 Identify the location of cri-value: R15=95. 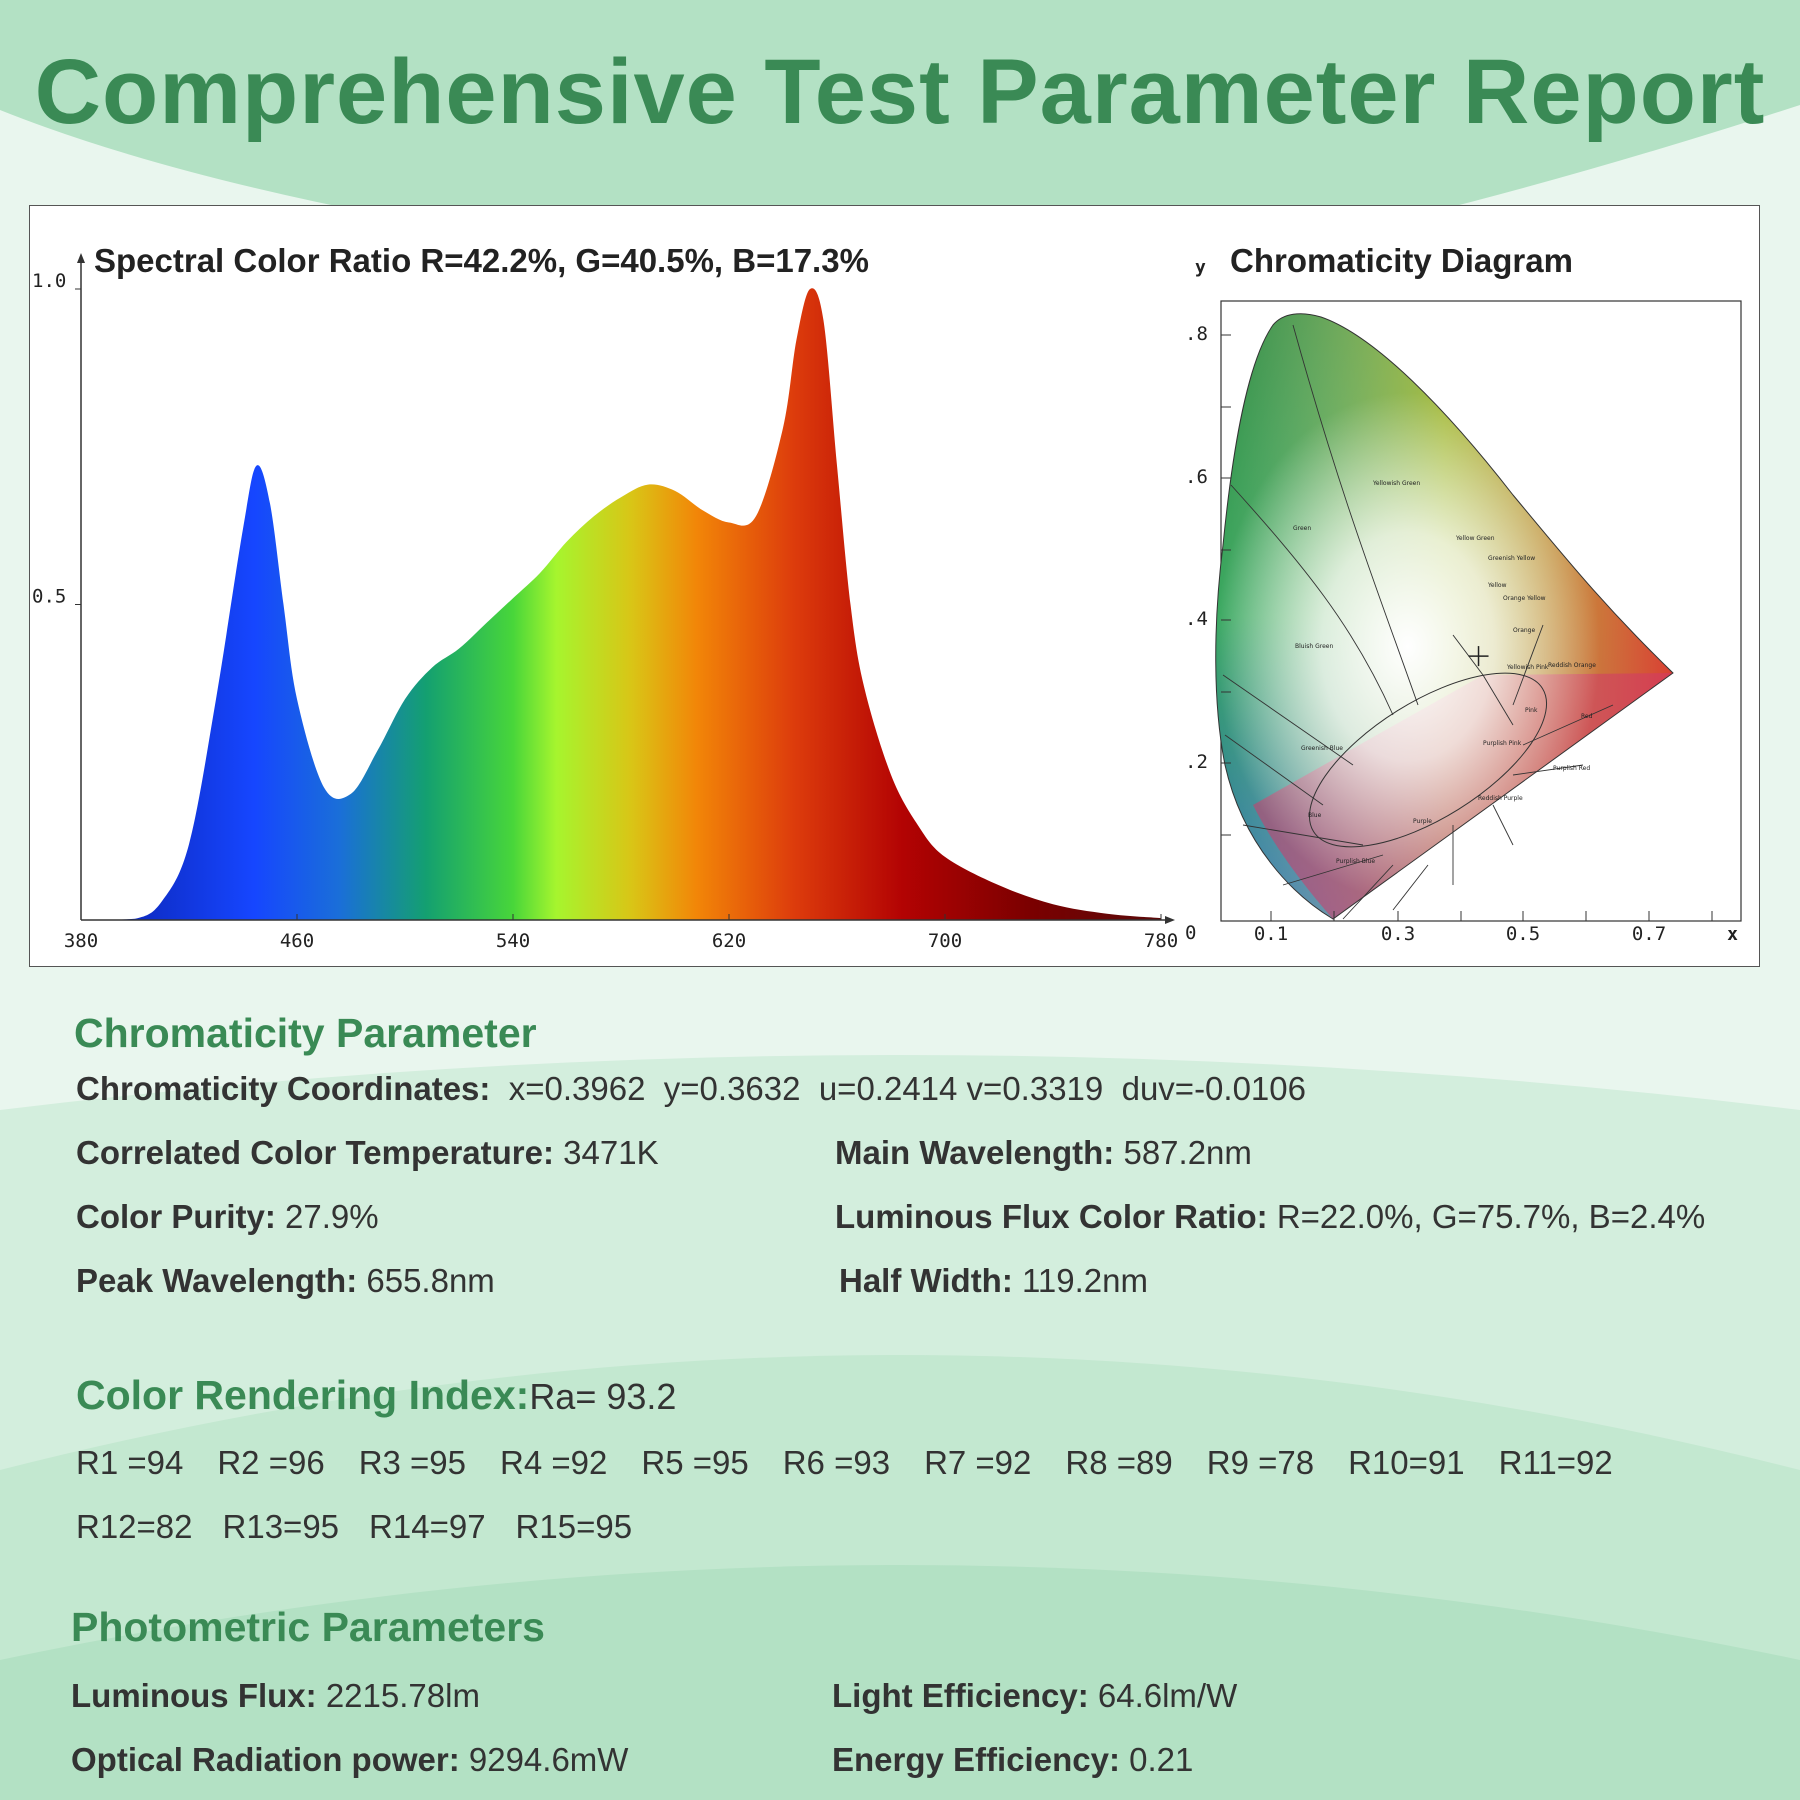
(574, 1526).